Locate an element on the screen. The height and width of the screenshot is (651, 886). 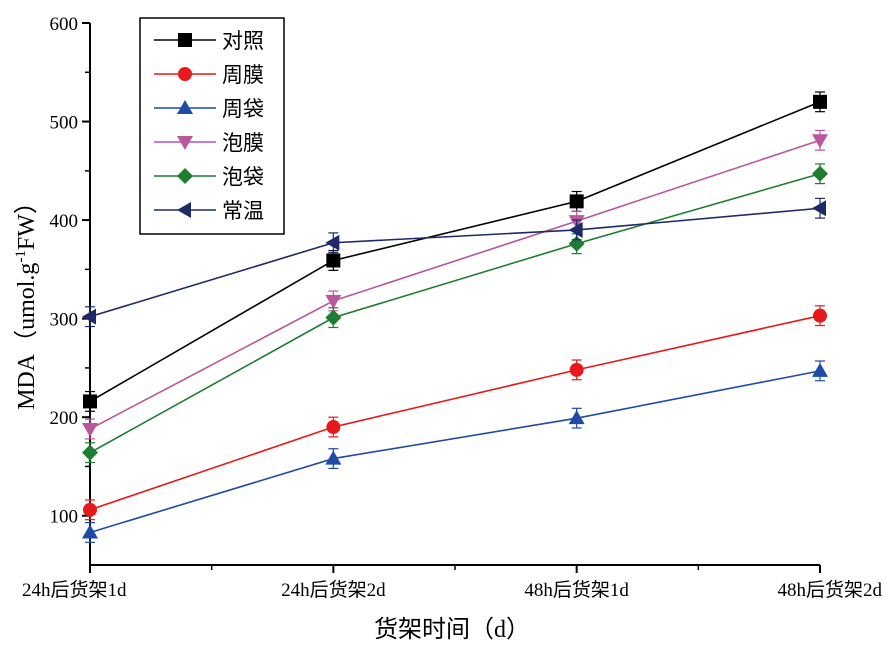
legend-entry: 泡膜 is located at coordinates (209, 143).